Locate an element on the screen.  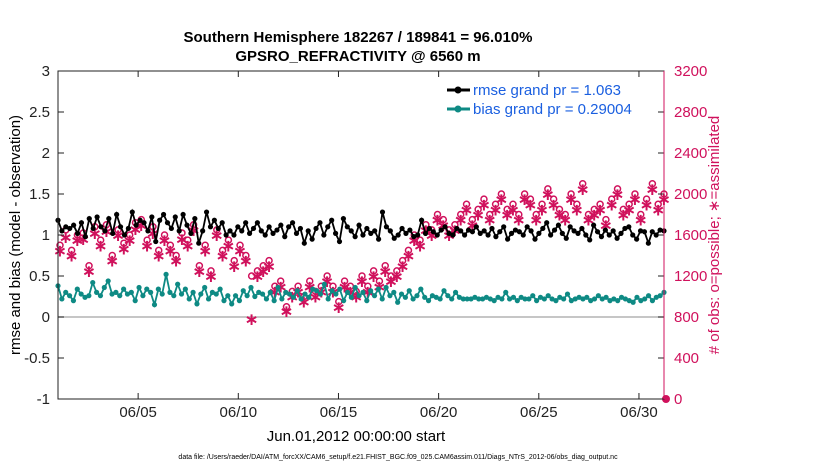
y-right-tick-label: 400 is located at coordinates (686, 358).